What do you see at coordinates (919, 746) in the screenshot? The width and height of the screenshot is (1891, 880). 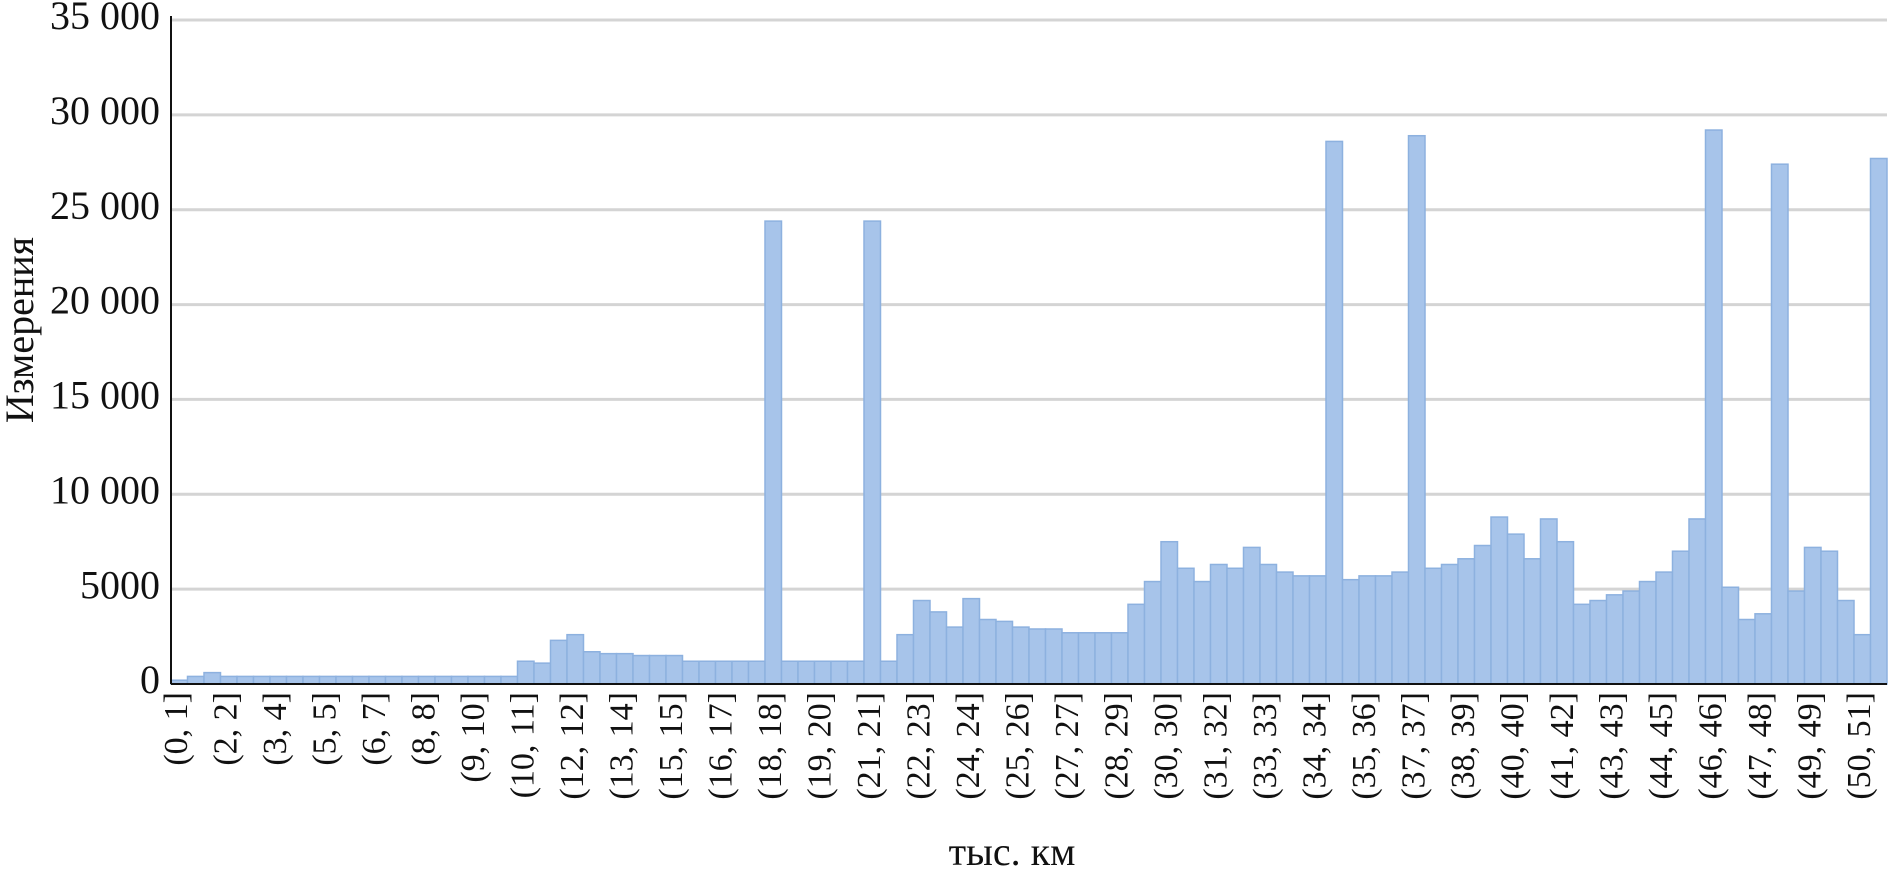 I see `x-tick-label: (22, 23]` at bounding box center [919, 746].